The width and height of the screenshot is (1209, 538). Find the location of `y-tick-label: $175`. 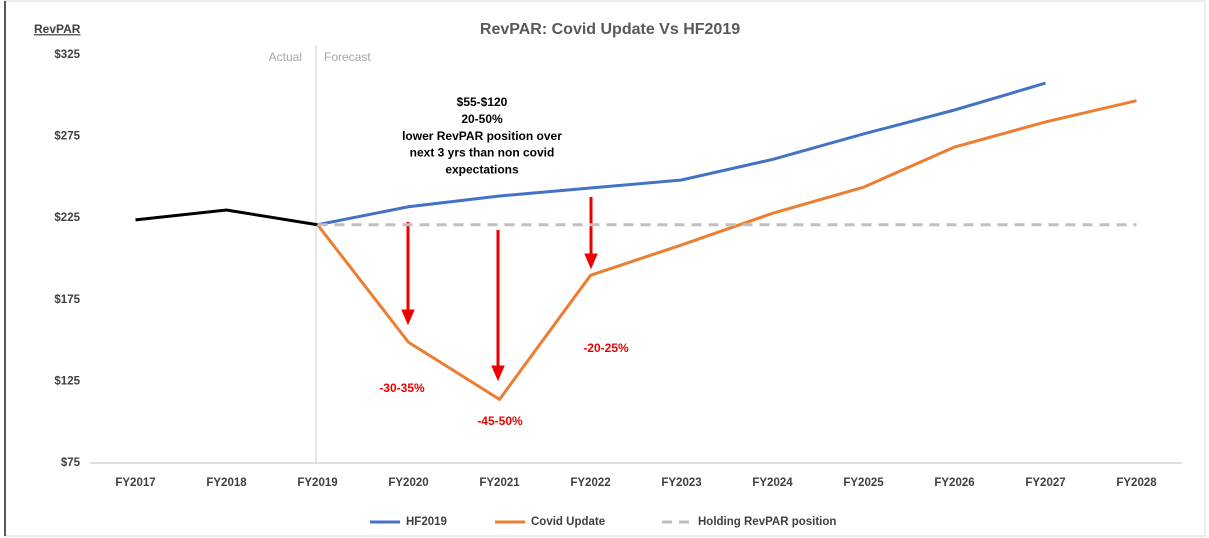

y-tick-label: $175 is located at coordinates (67, 300).